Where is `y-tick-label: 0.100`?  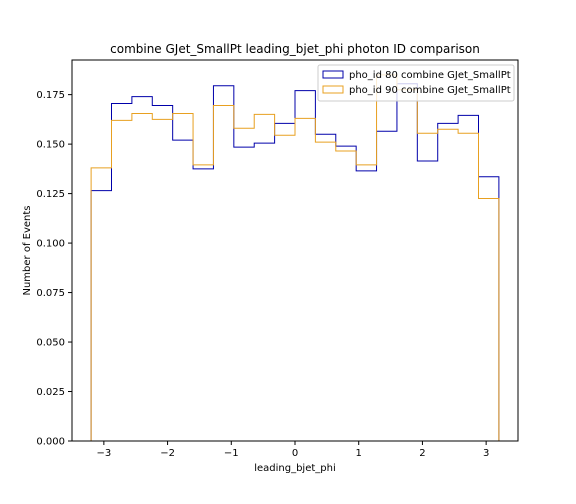 y-tick-label: 0.100 is located at coordinates (50, 244).